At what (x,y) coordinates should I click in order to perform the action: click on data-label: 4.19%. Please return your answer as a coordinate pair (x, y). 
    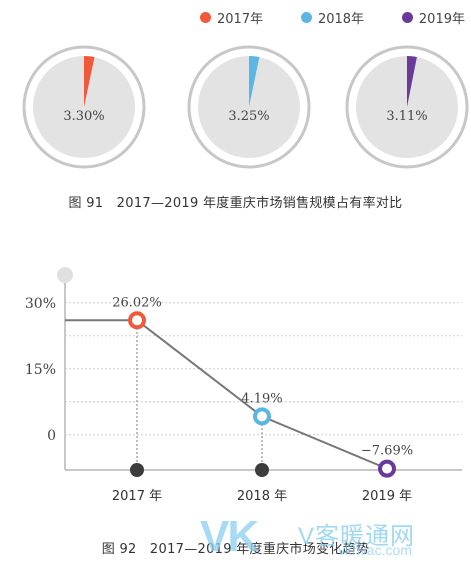
    Looking at the image, I should click on (261, 398).